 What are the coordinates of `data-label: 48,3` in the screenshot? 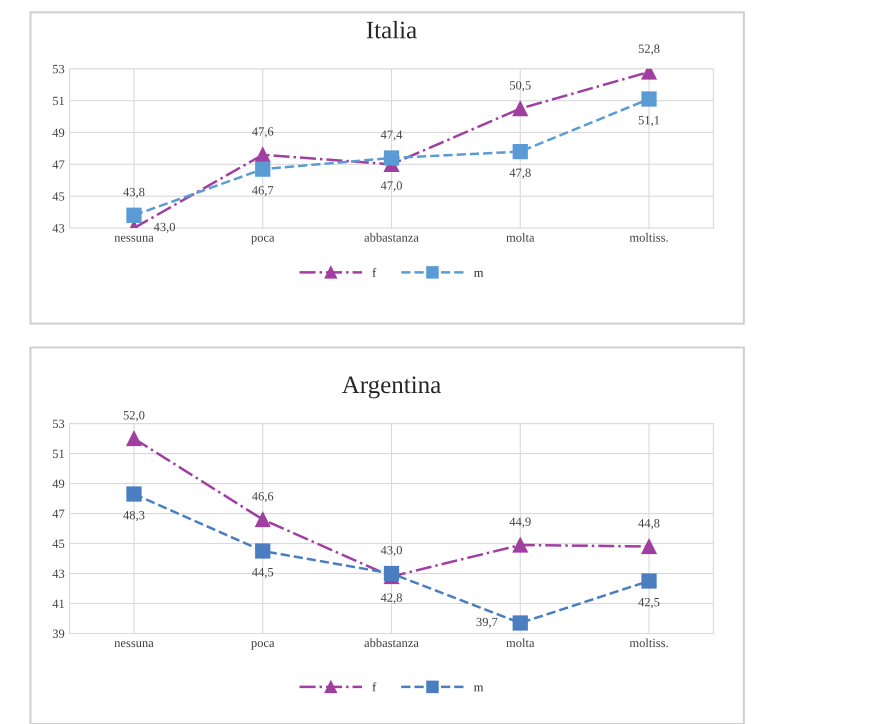 It's located at (133, 516).